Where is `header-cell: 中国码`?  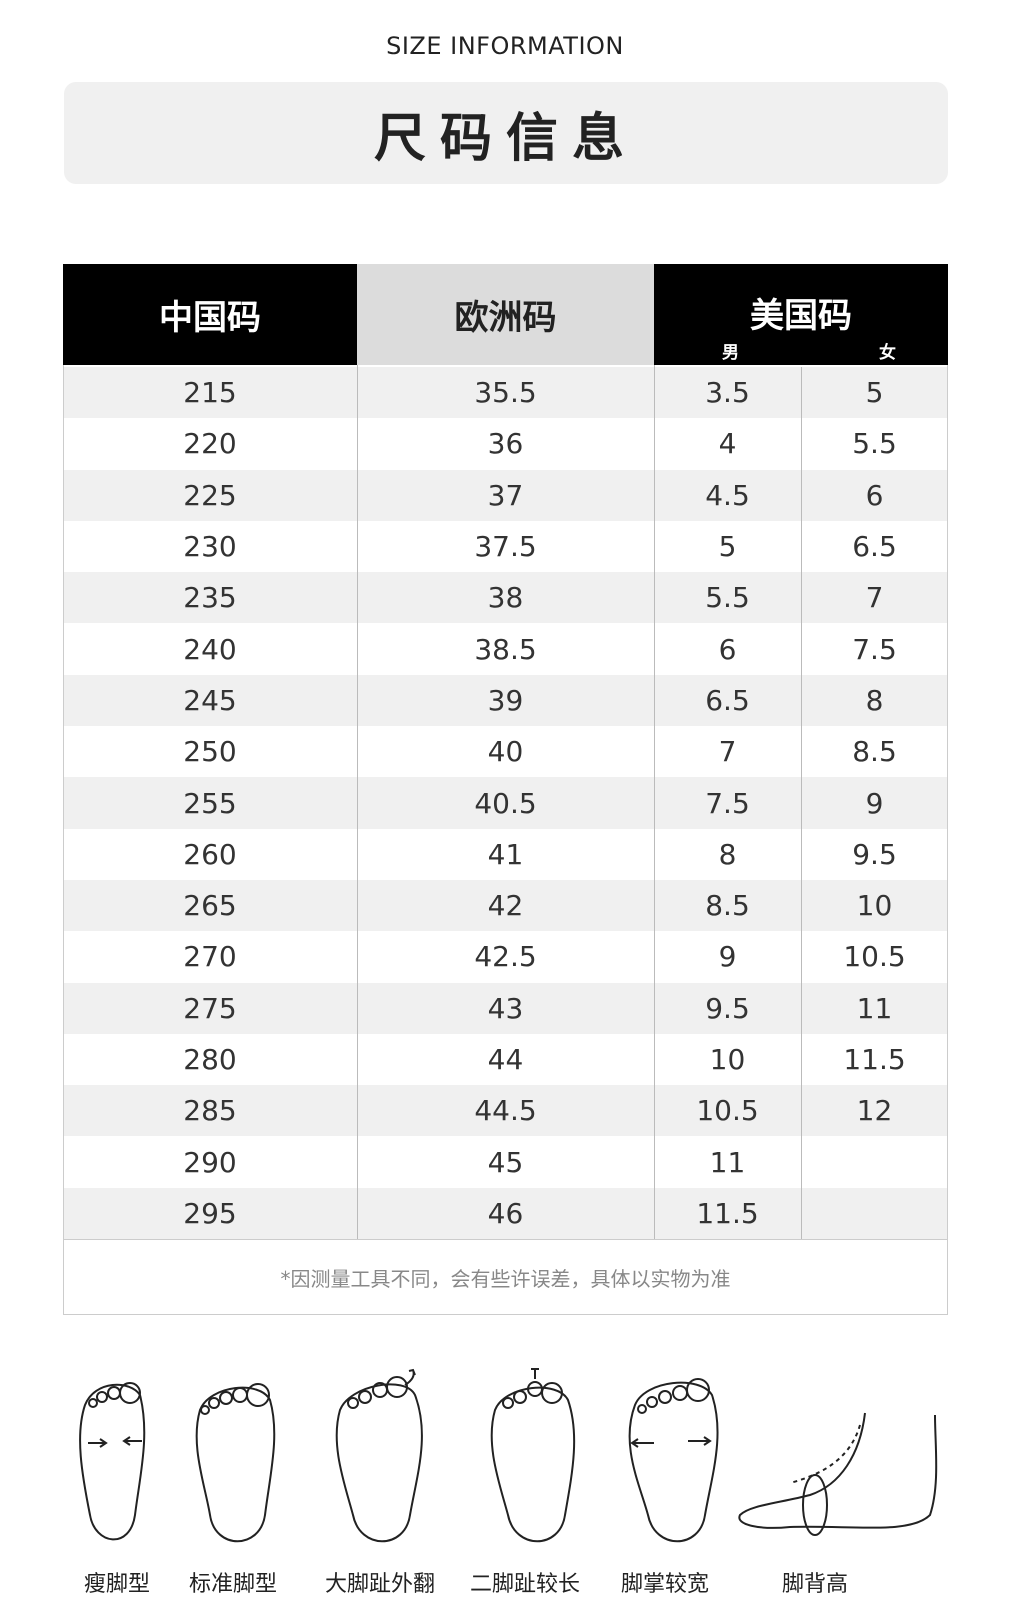 header-cell: 中国码 is located at coordinates (210, 314).